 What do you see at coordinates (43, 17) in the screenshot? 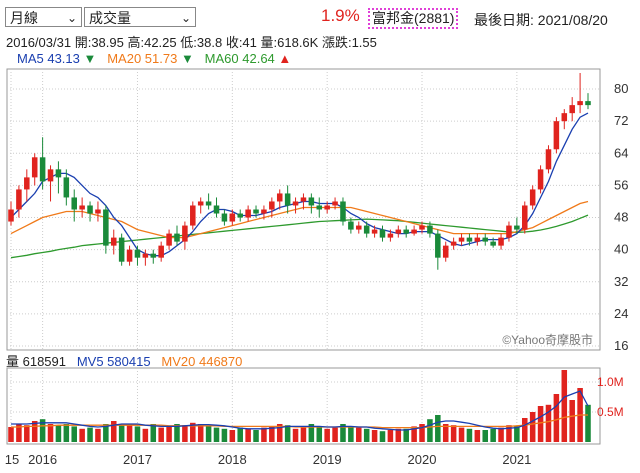
I see `period-select: 月線 ⌄` at bounding box center [43, 17].